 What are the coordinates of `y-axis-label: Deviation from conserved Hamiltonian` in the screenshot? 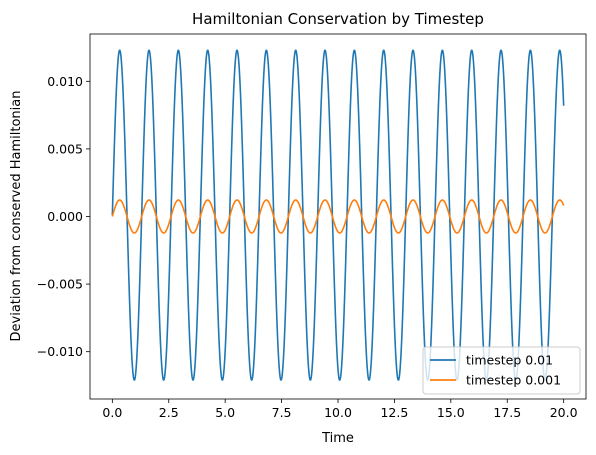 It's located at (16, 216).